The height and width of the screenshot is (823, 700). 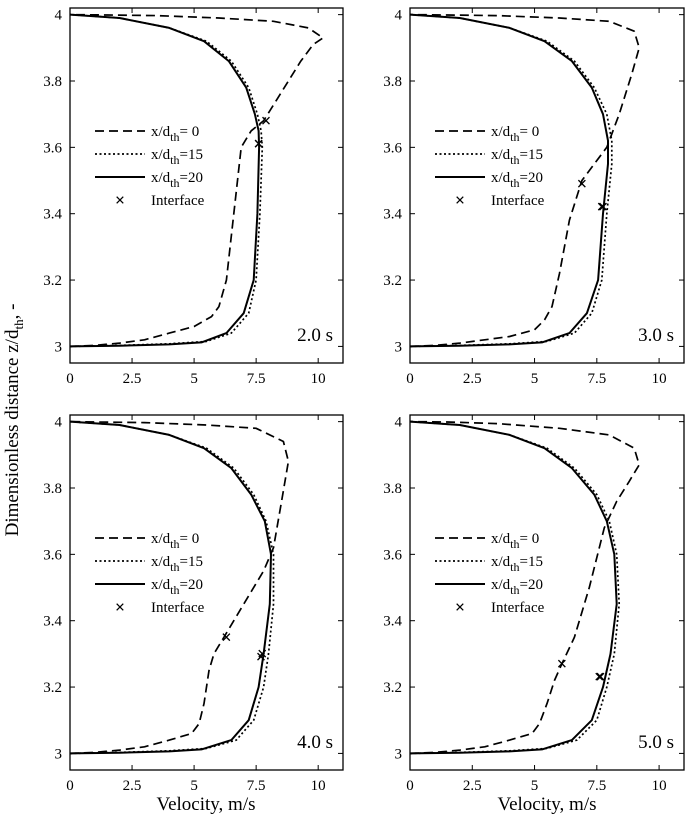 I want to click on x-axis-title-left: Velocity, m/s, so click(x=205, y=804).